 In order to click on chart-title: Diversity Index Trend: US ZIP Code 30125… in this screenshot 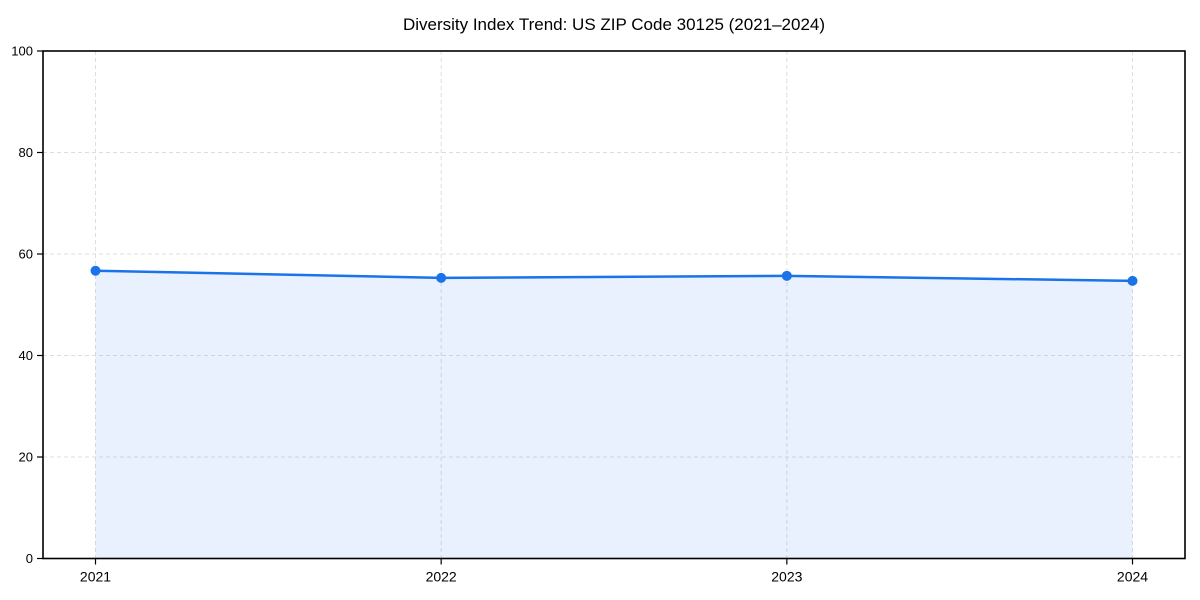, I will do `click(614, 24)`.